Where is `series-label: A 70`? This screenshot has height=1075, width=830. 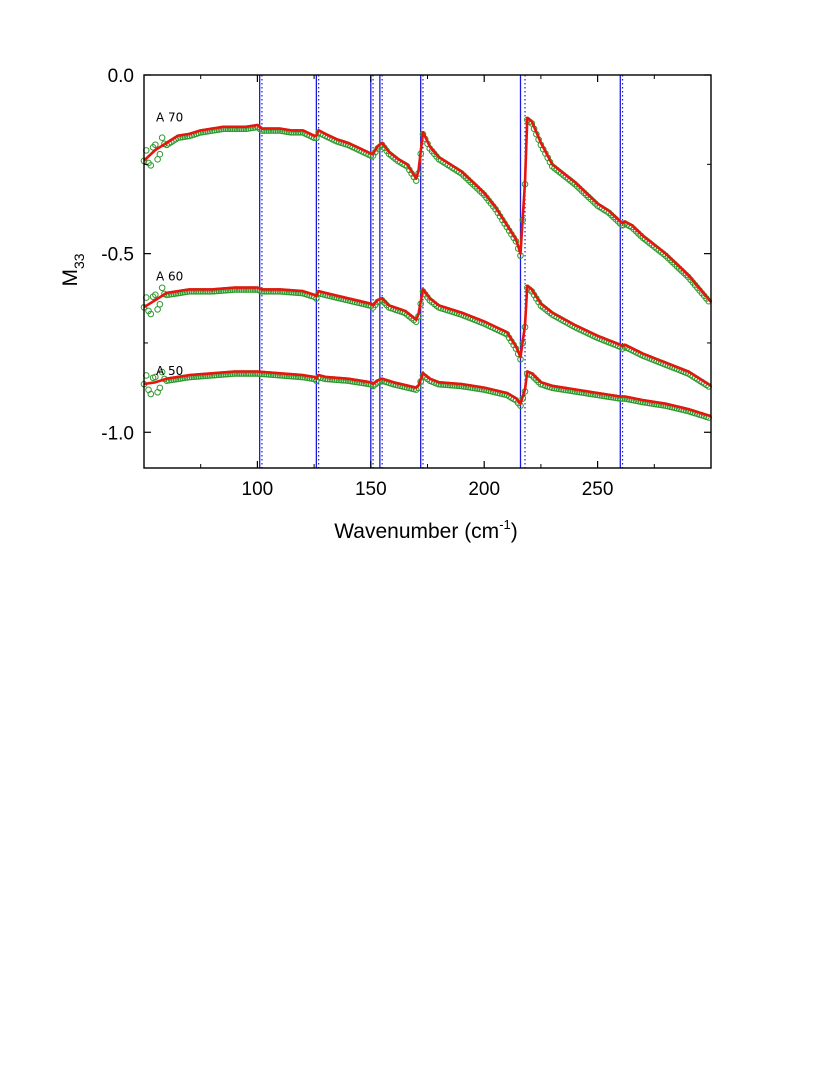
series-label: A 70 is located at coordinates (169, 117).